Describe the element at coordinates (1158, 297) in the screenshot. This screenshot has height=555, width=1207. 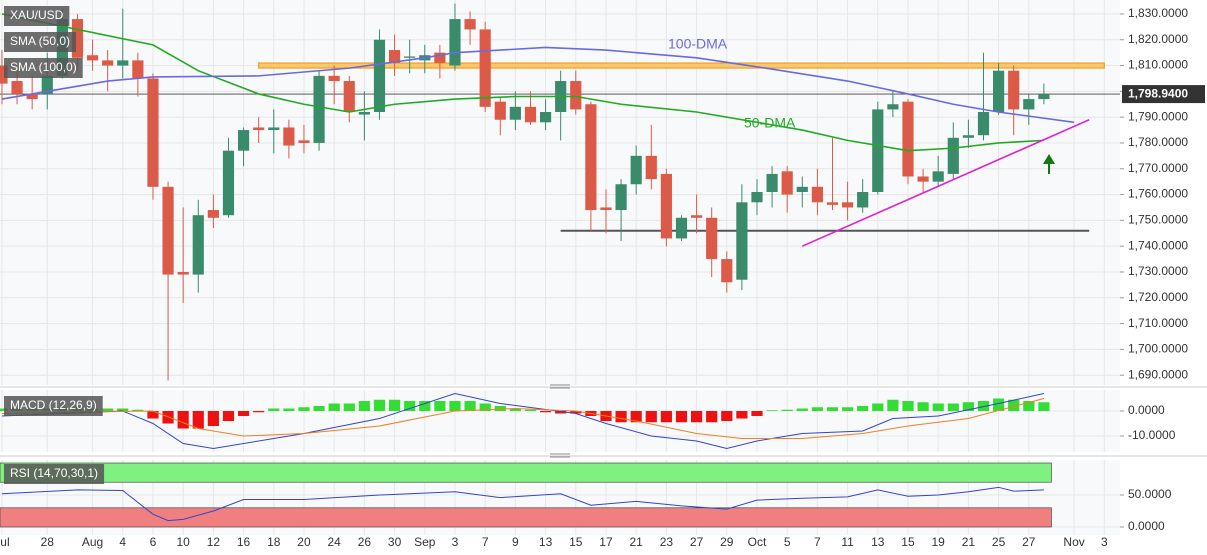
I see `y-tick-label: 1,720.0000` at that location.